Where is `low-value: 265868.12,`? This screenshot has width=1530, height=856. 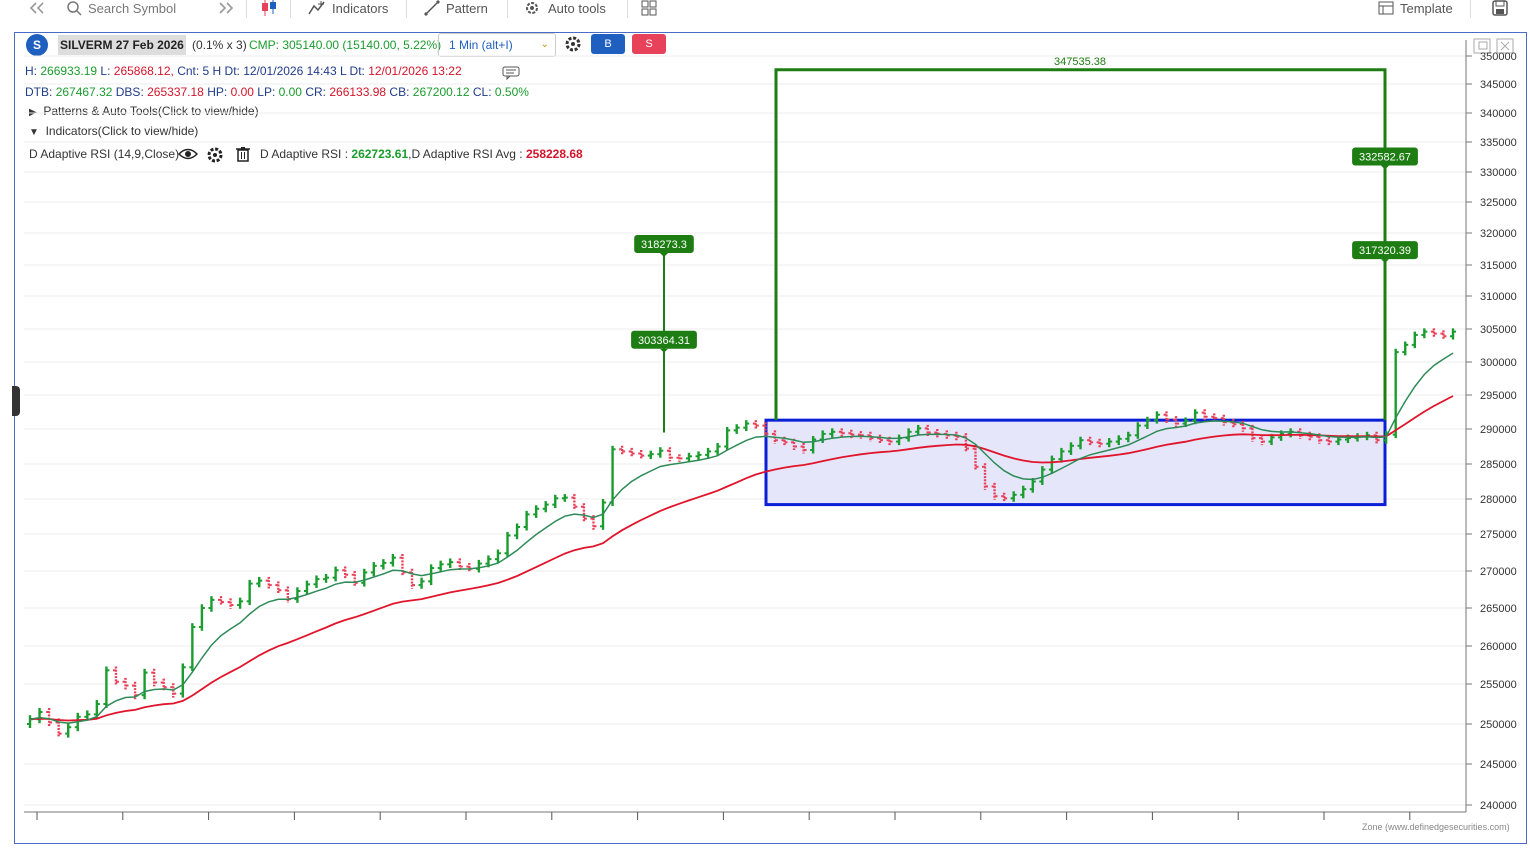 low-value: 265868.12, is located at coordinates (143, 71).